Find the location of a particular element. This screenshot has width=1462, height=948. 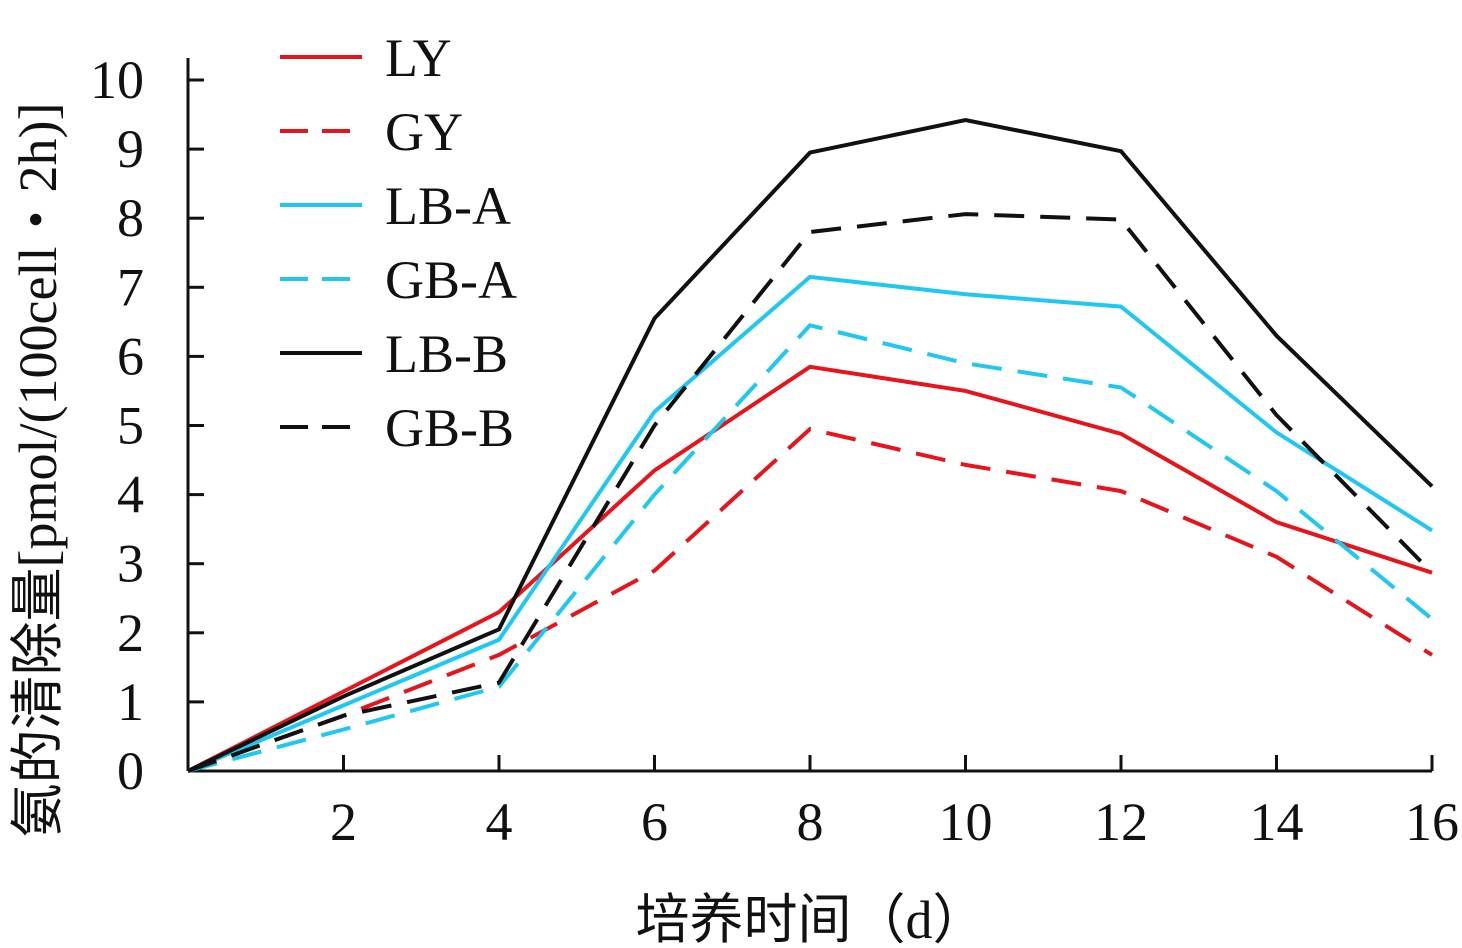

y-tick-label: 6 is located at coordinates (130, 356).